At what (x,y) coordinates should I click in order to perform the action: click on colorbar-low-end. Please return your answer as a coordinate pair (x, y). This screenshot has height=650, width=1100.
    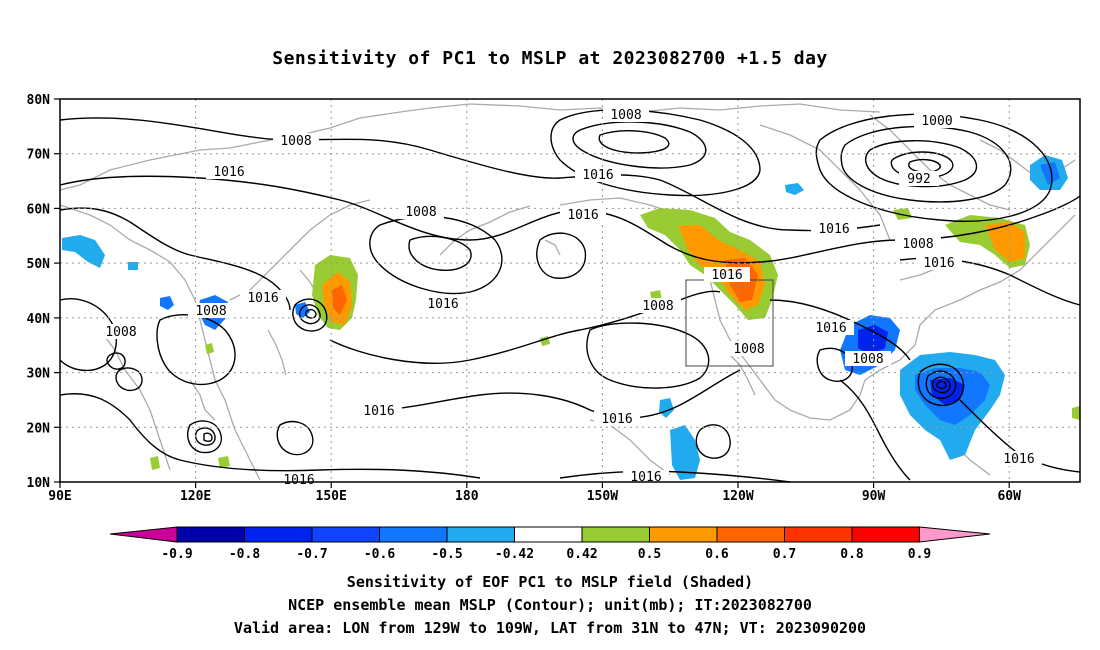
    Looking at the image, I should click on (143, 534).